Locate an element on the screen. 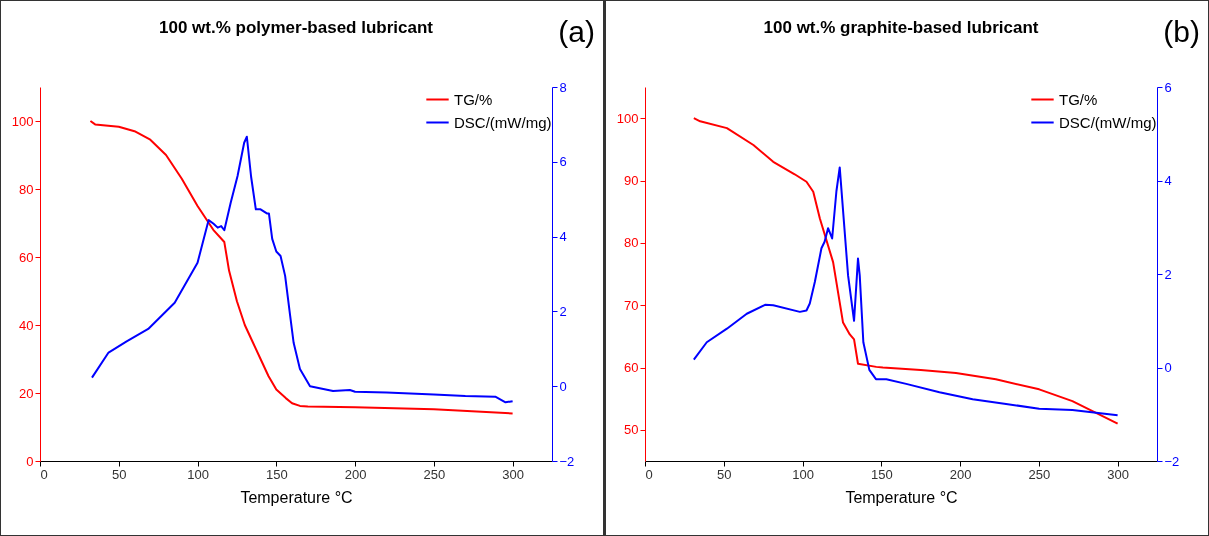  chart-title: 100 wt.% graphite-based lubricant is located at coordinates (901, 27).